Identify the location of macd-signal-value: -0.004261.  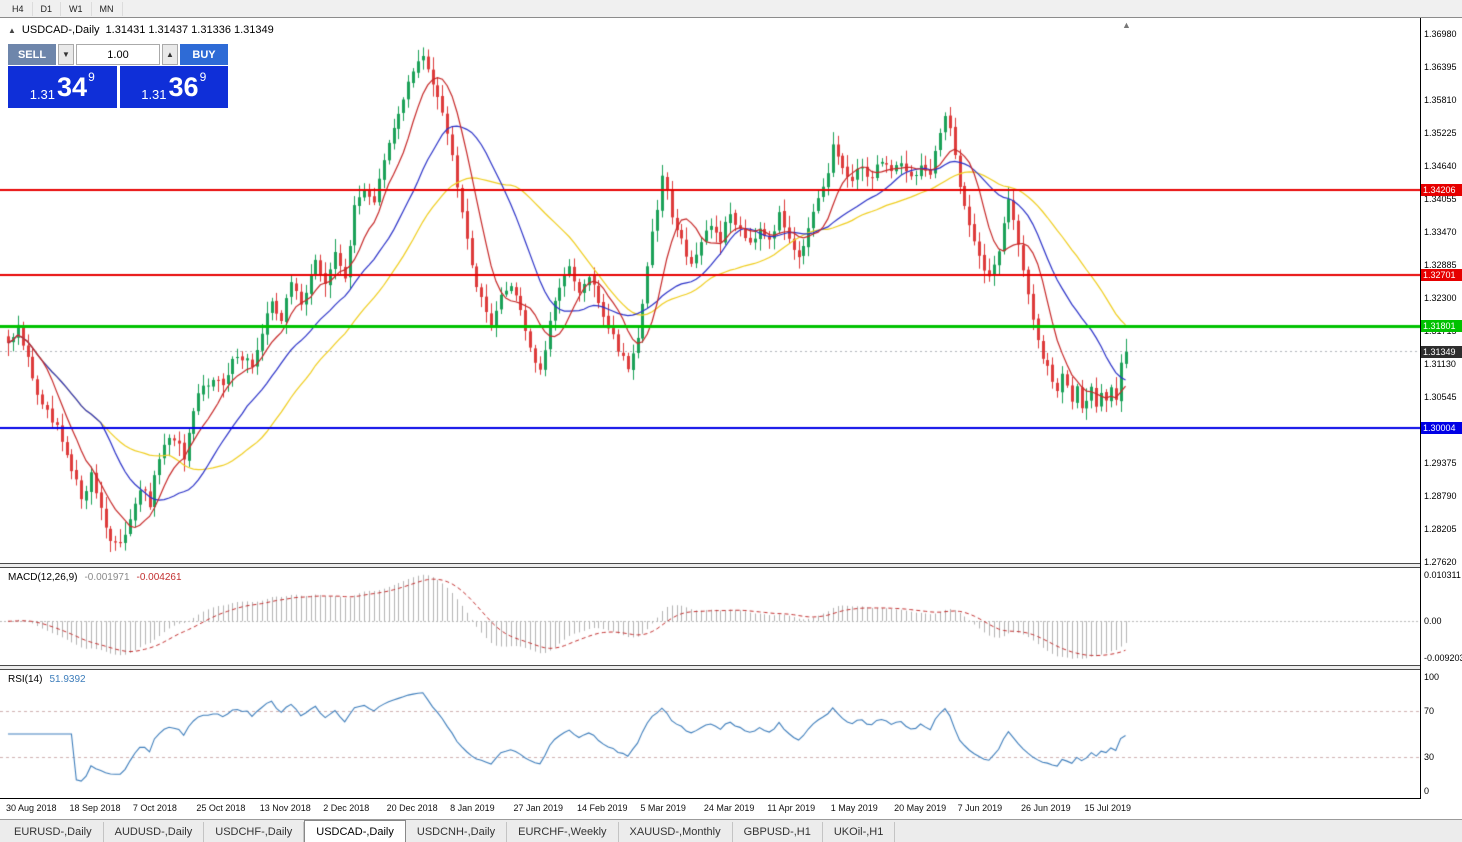
(159, 577).